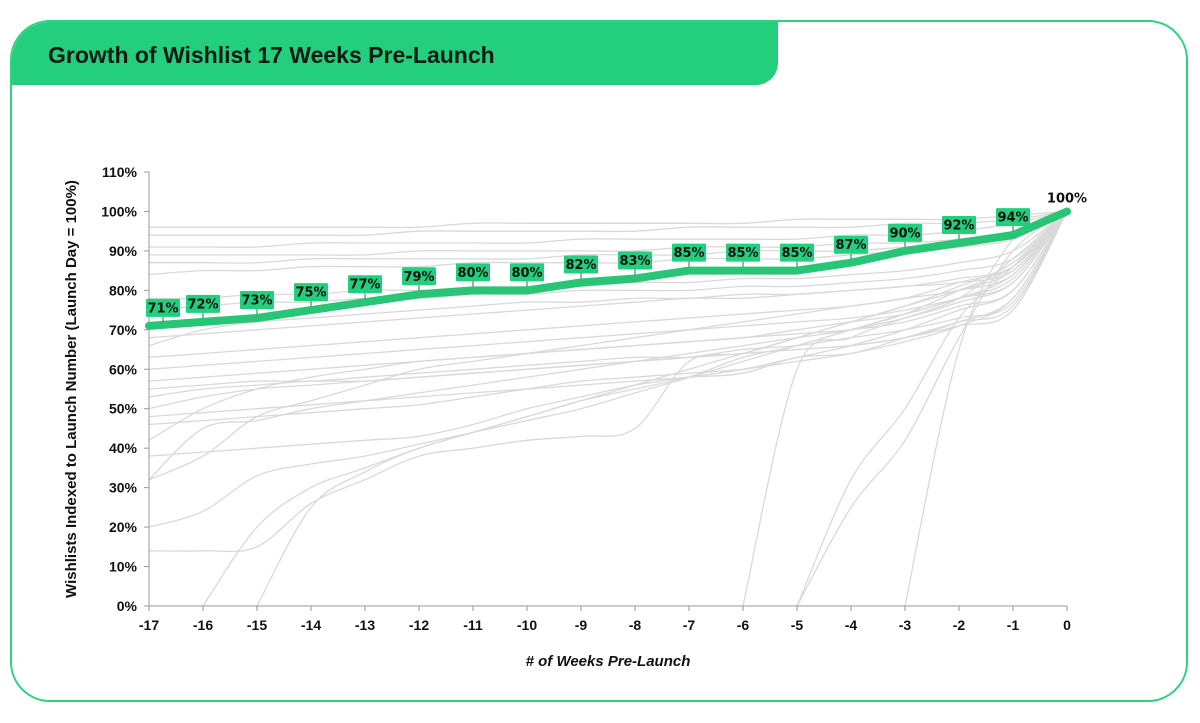  Describe the element at coordinates (119, 211) in the screenshot. I see `y-tick-label: 100%` at that location.